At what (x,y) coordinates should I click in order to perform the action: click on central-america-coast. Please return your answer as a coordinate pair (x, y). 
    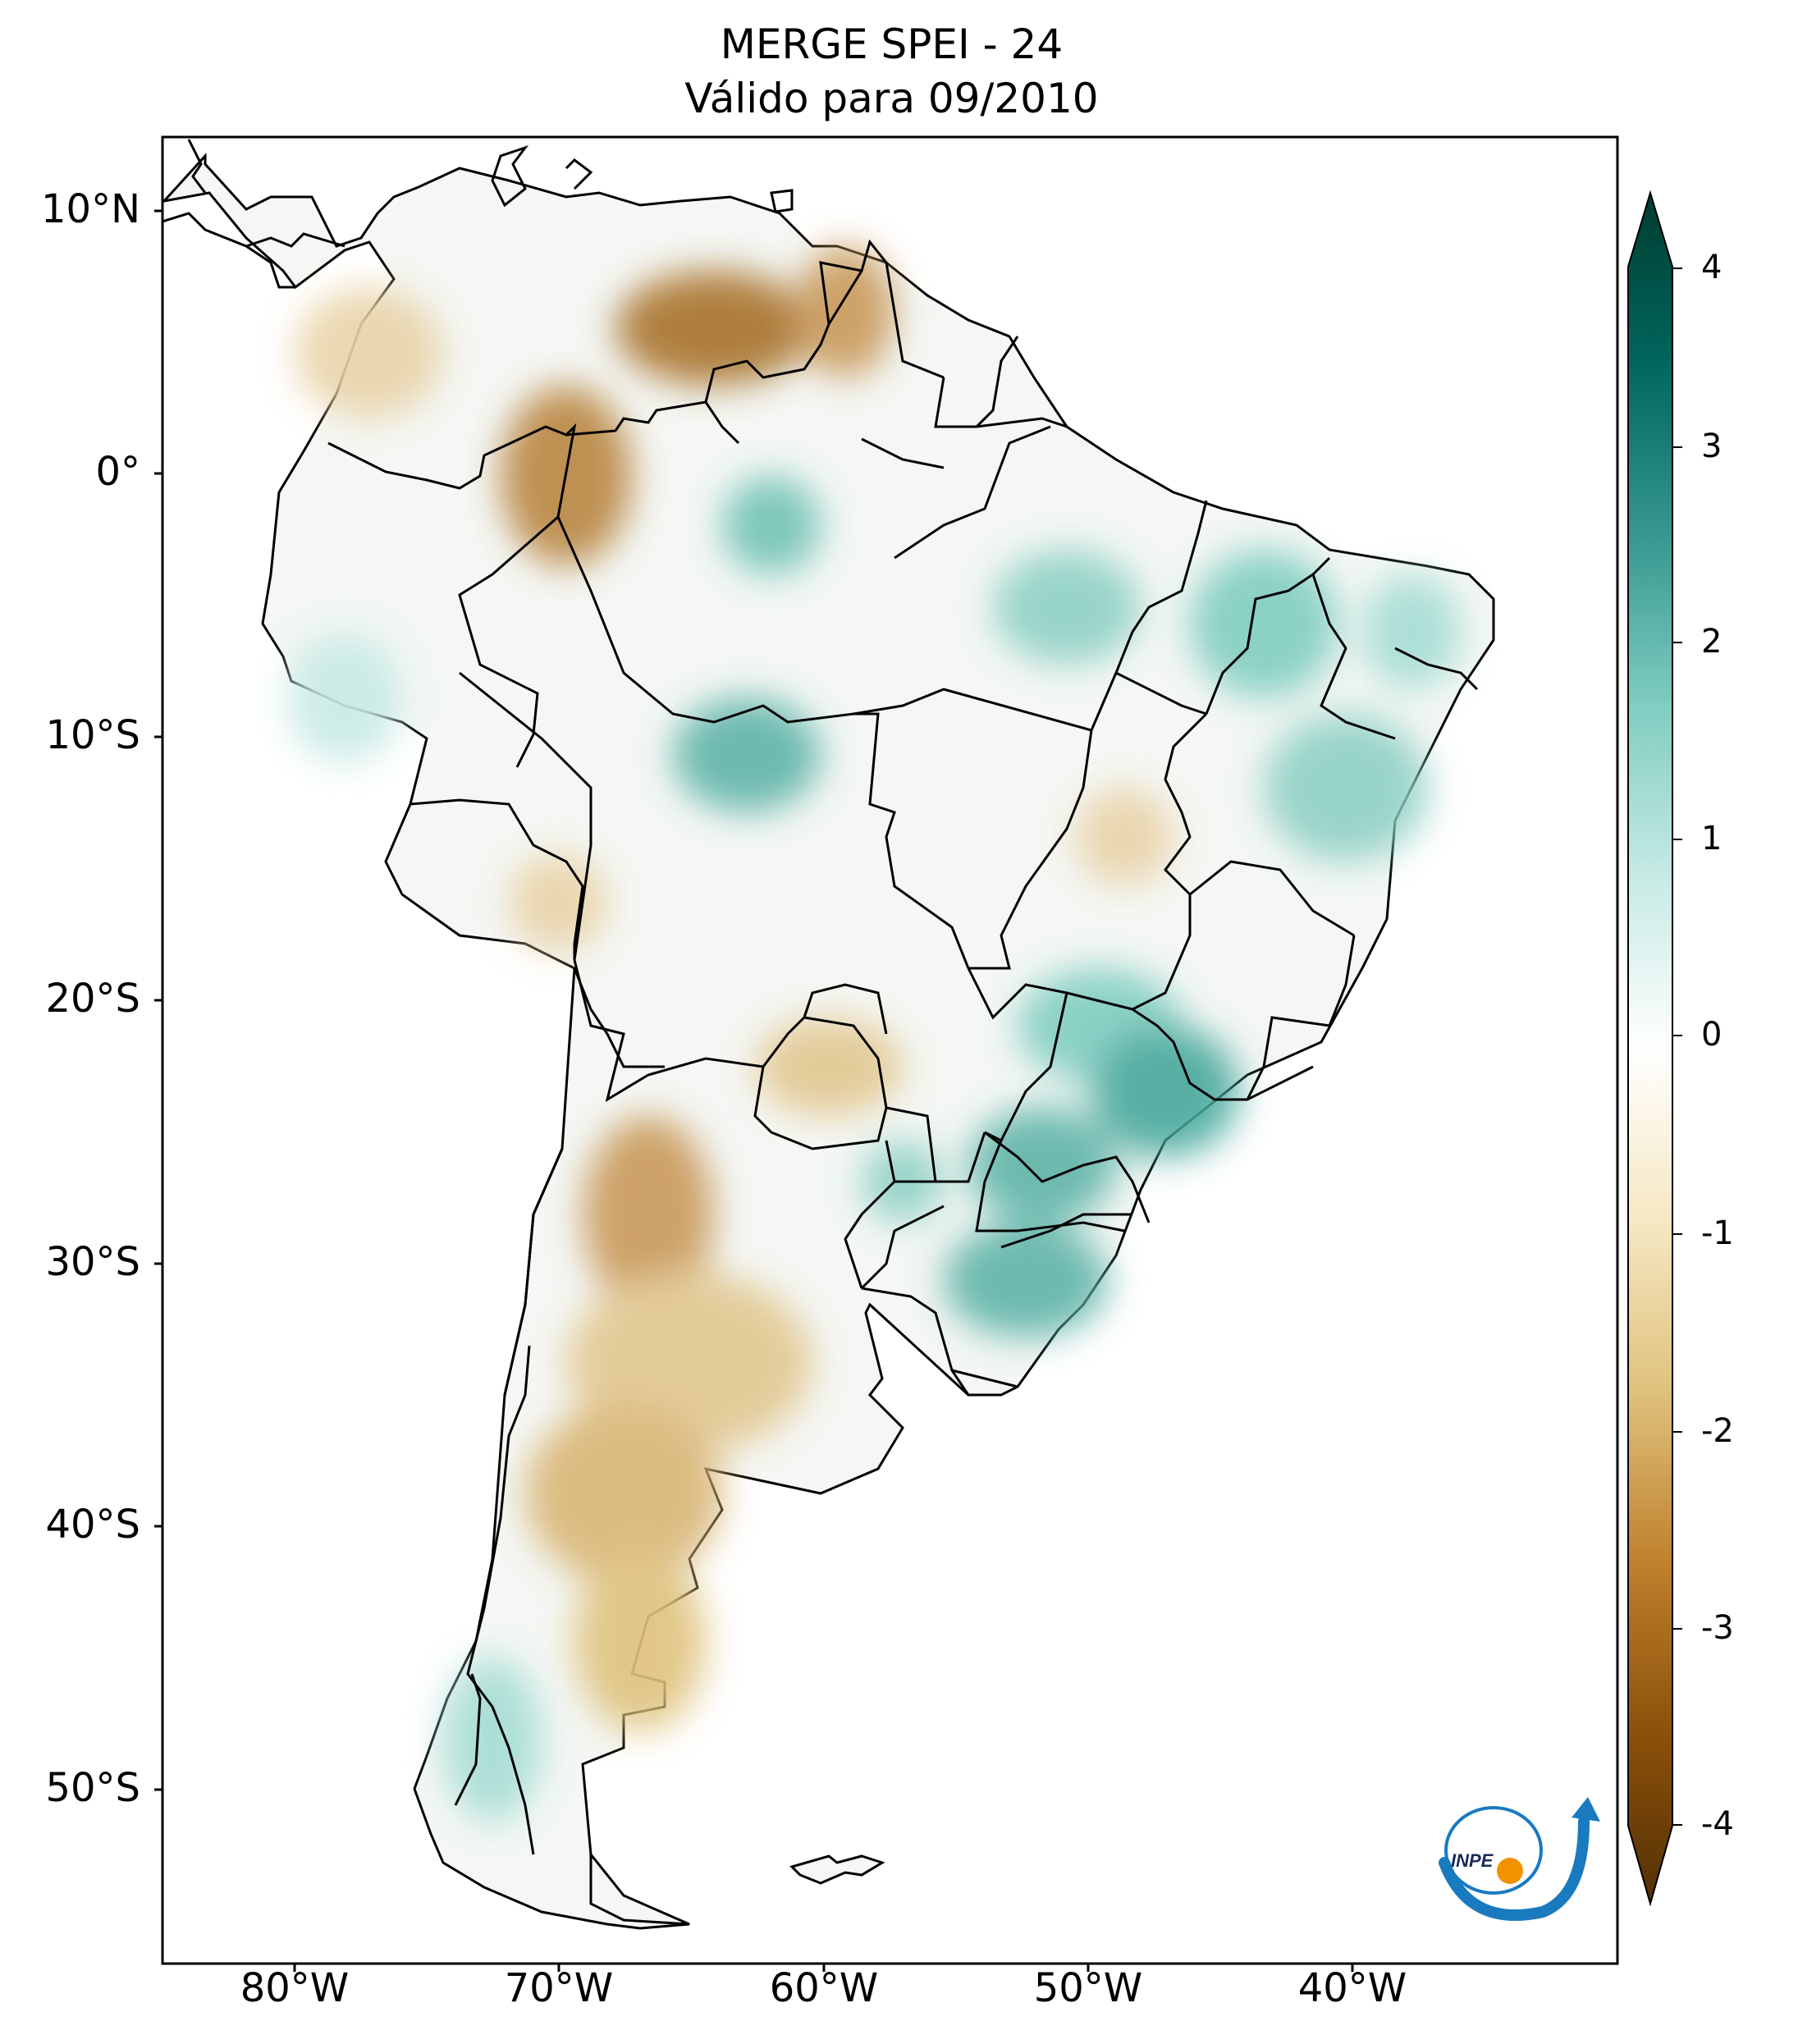
    Looking at the image, I should click on (478, 214).